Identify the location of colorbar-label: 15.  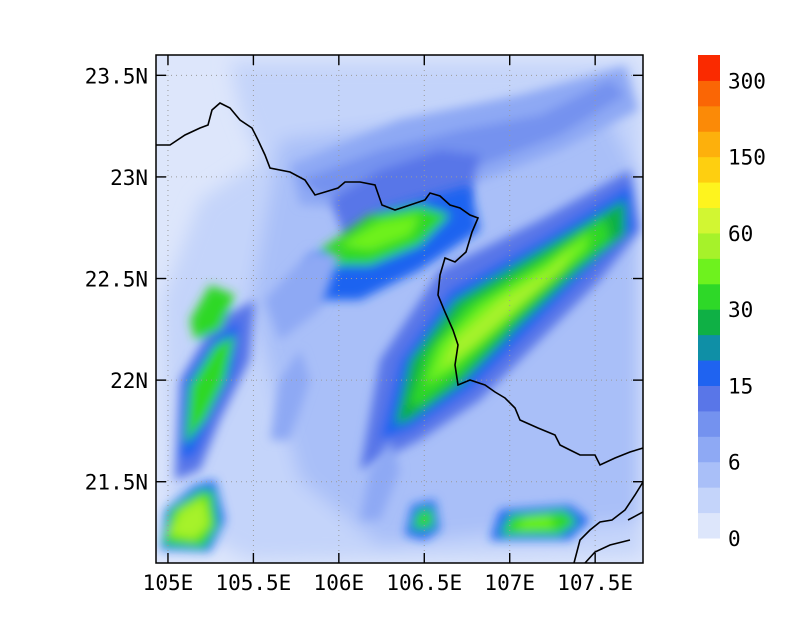
(740, 386).